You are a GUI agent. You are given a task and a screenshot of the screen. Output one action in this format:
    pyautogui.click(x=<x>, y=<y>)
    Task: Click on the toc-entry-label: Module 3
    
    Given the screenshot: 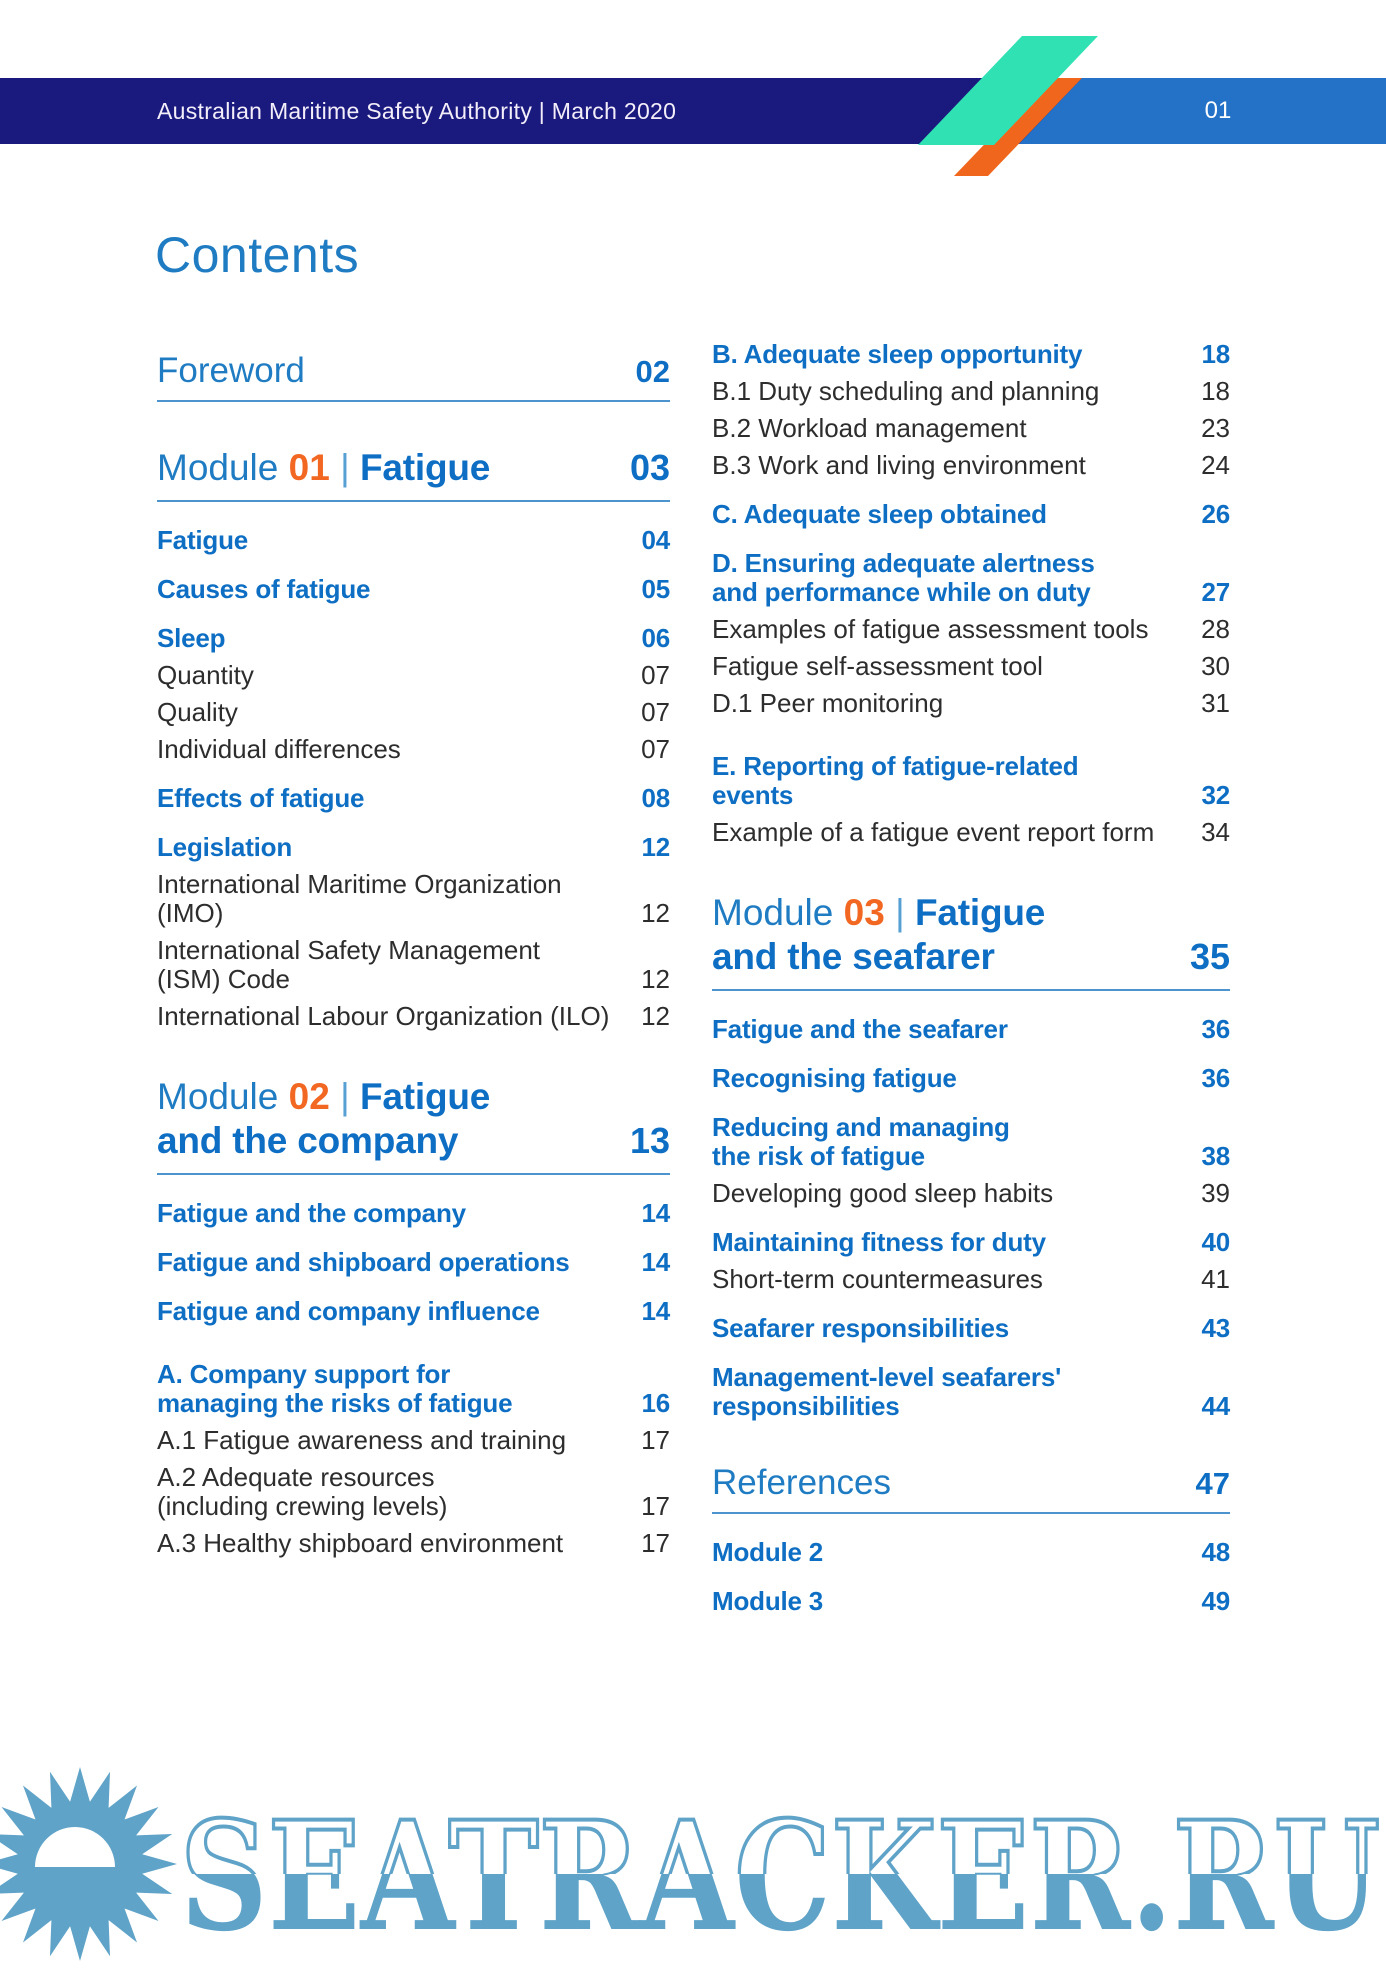 What is the action you would take?
    pyautogui.click(x=768, y=1601)
    